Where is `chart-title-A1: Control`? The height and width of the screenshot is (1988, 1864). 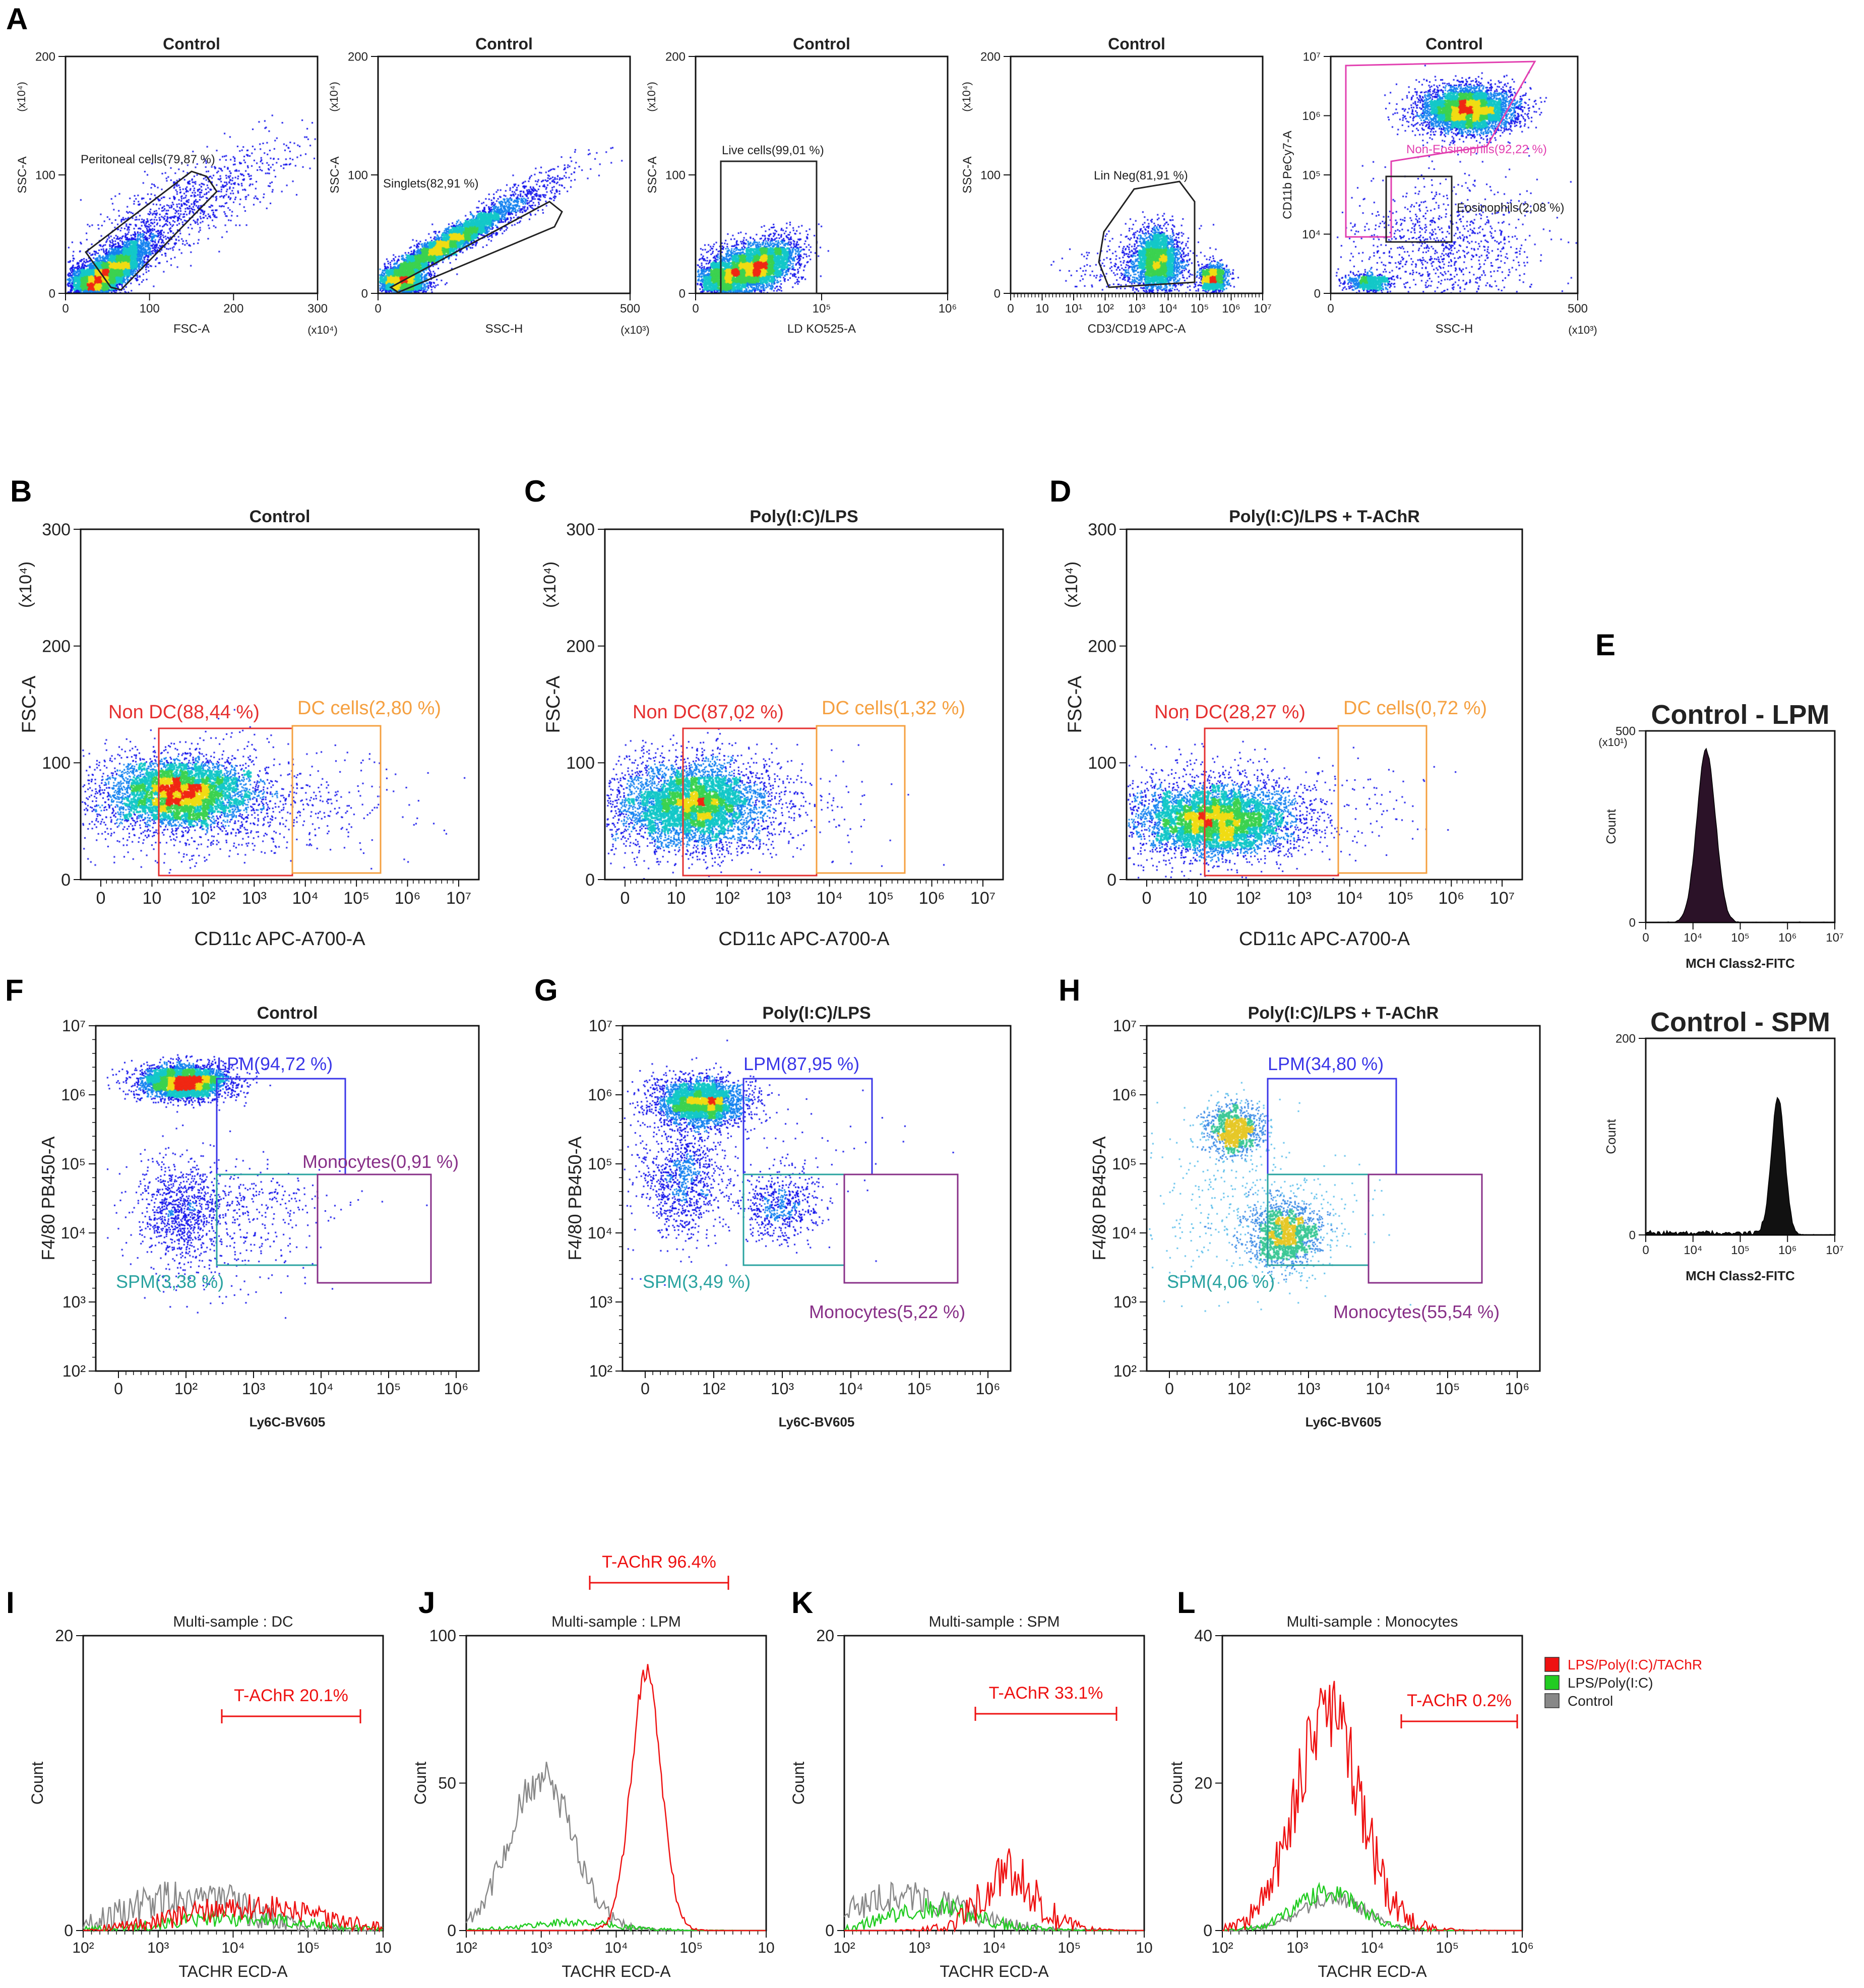 chart-title-A1: Control is located at coordinates (191, 44).